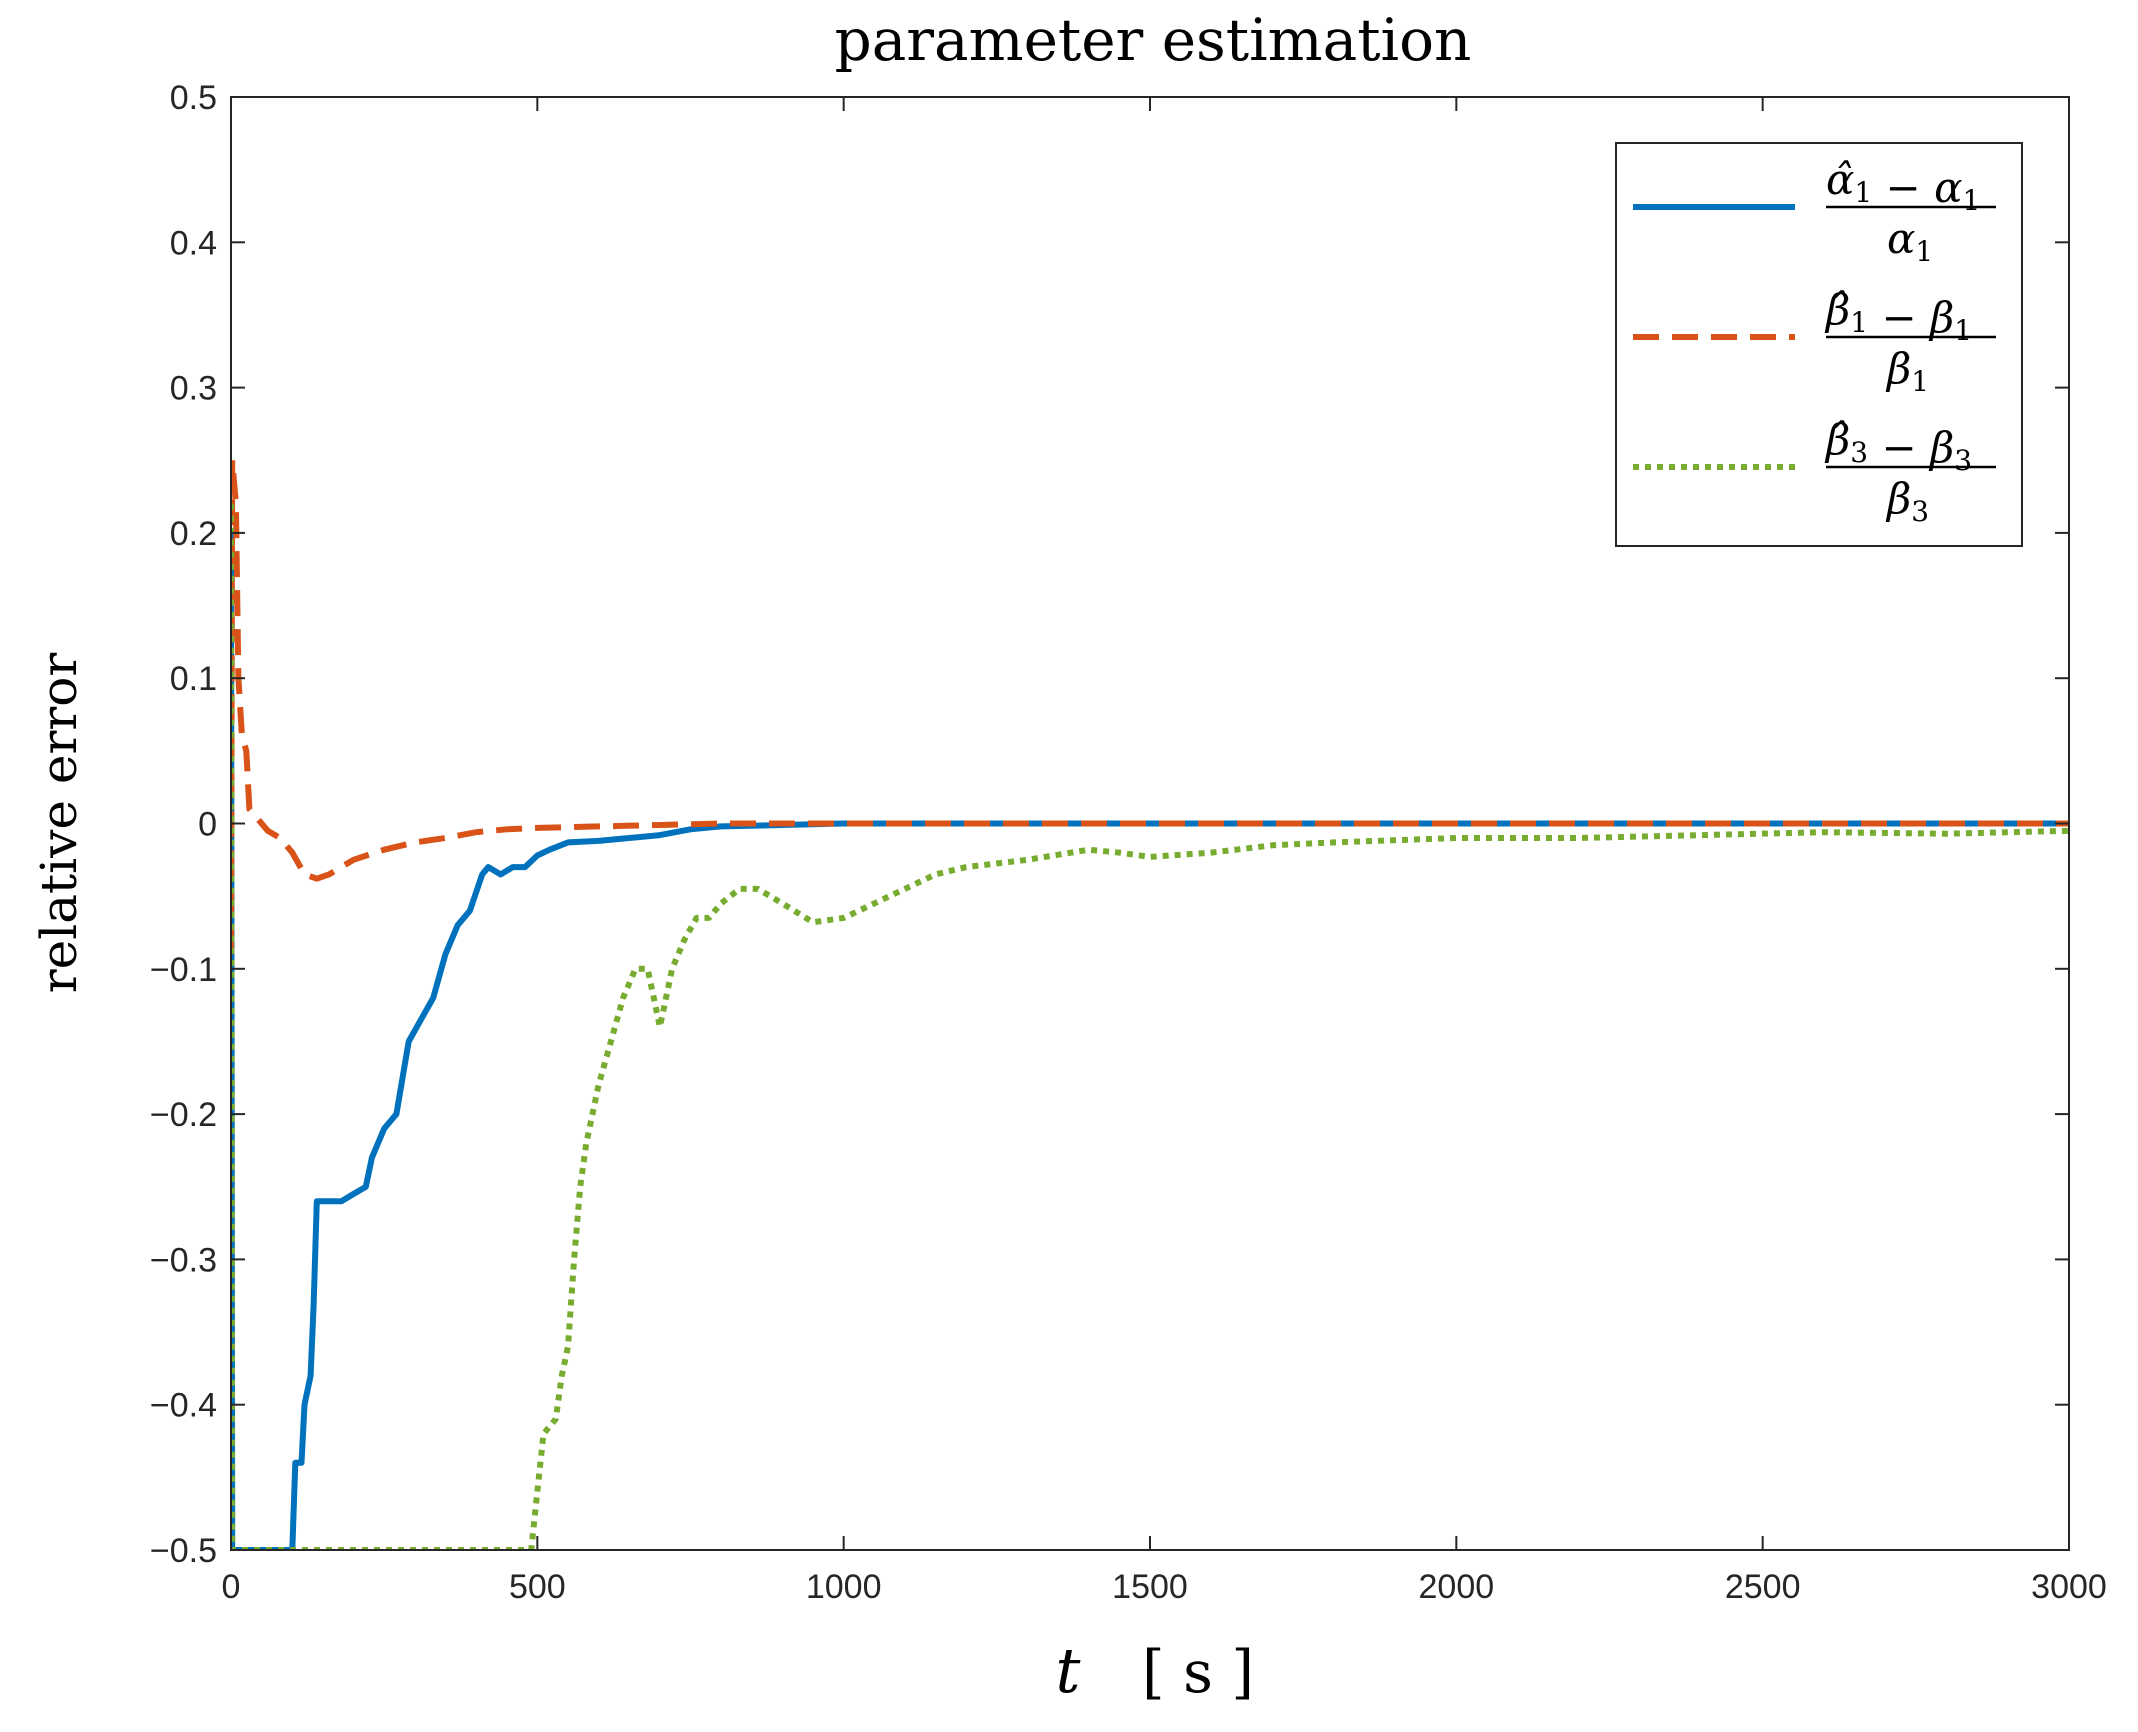 This screenshot has height=1732, width=2138. Describe the element at coordinates (2069, 1587) in the screenshot. I see `x-tick-label: 3000` at that location.